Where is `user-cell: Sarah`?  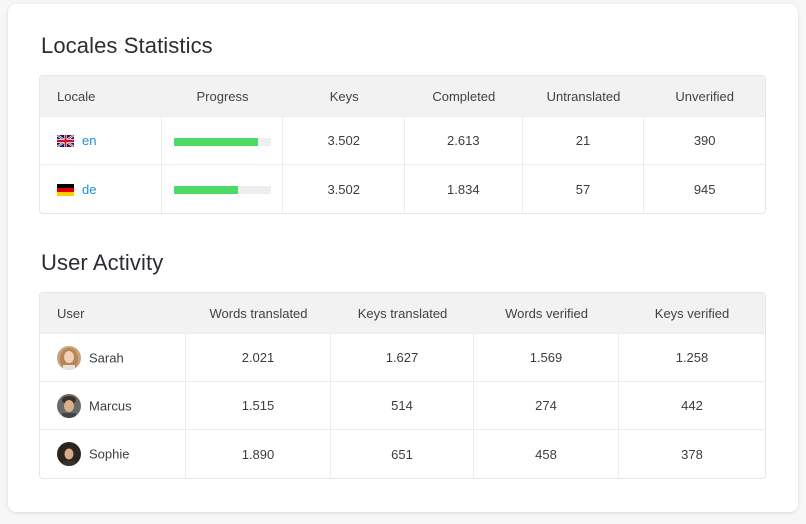
user-cell: Sarah is located at coordinates (113, 358).